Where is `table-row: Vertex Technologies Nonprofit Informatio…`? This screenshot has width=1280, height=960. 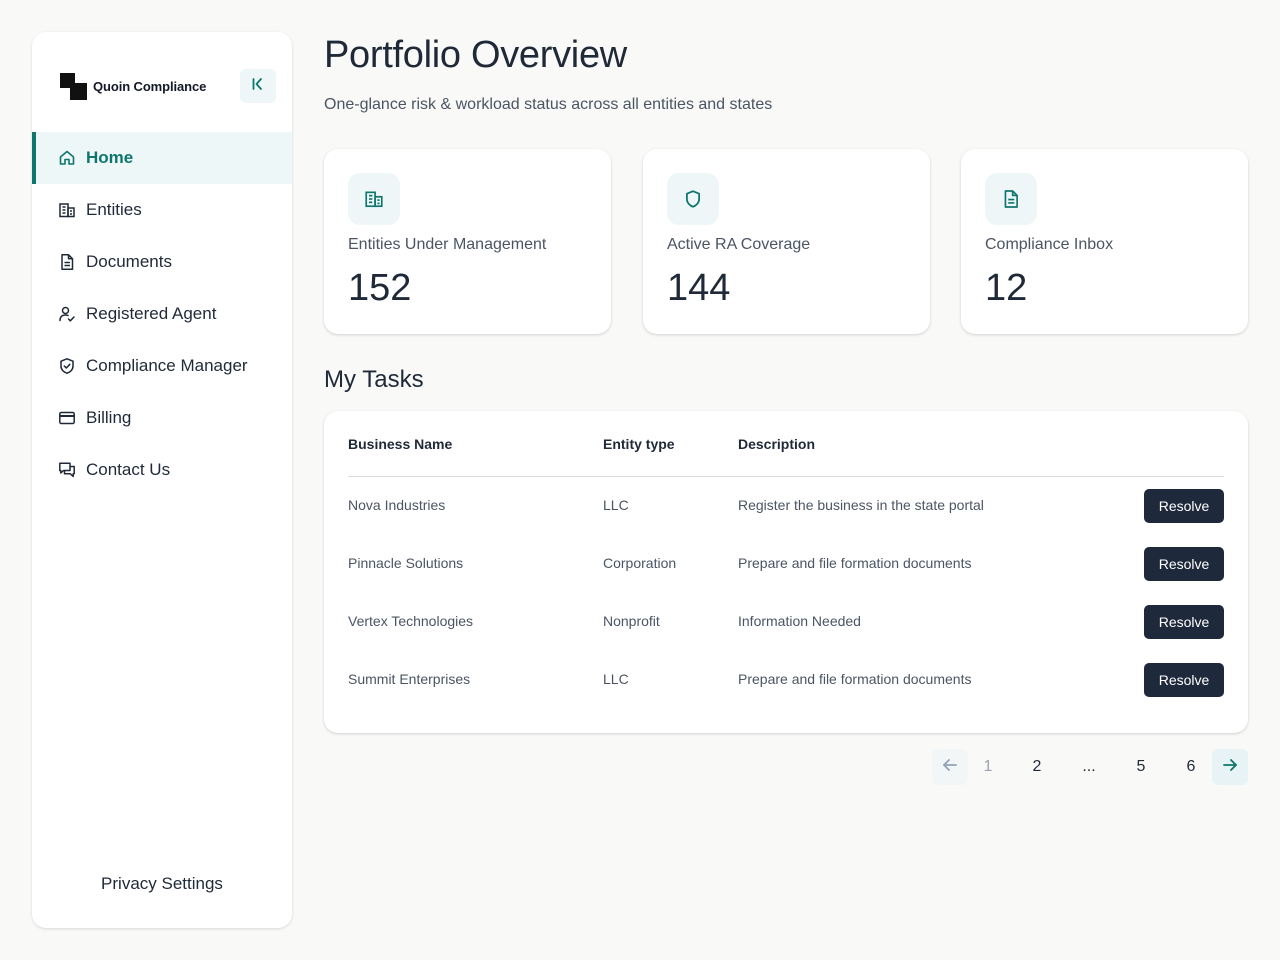 table-row: Vertex Technologies Nonprofit Informatio… is located at coordinates (786, 622).